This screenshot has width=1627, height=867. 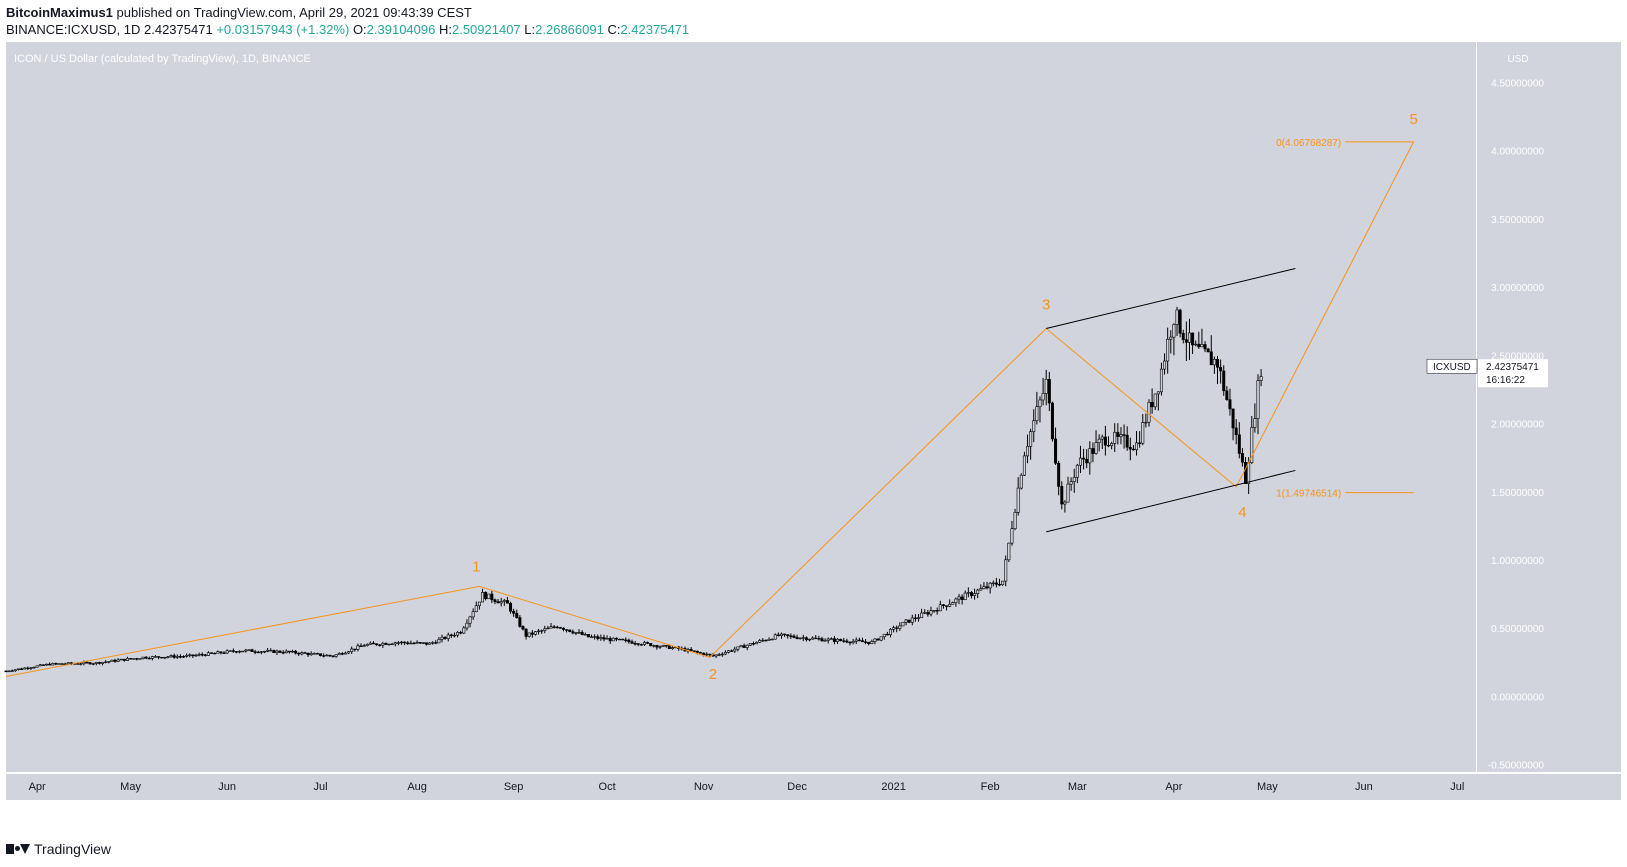 I want to click on wave-label: 3, so click(x=1046, y=304).